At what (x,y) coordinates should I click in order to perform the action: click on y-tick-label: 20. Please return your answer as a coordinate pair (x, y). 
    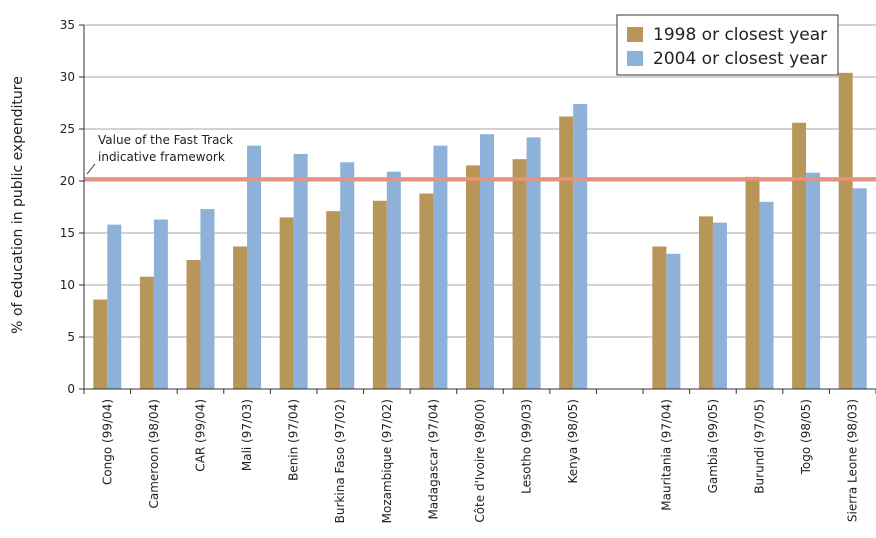
    Looking at the image, I should click on (67, 181).